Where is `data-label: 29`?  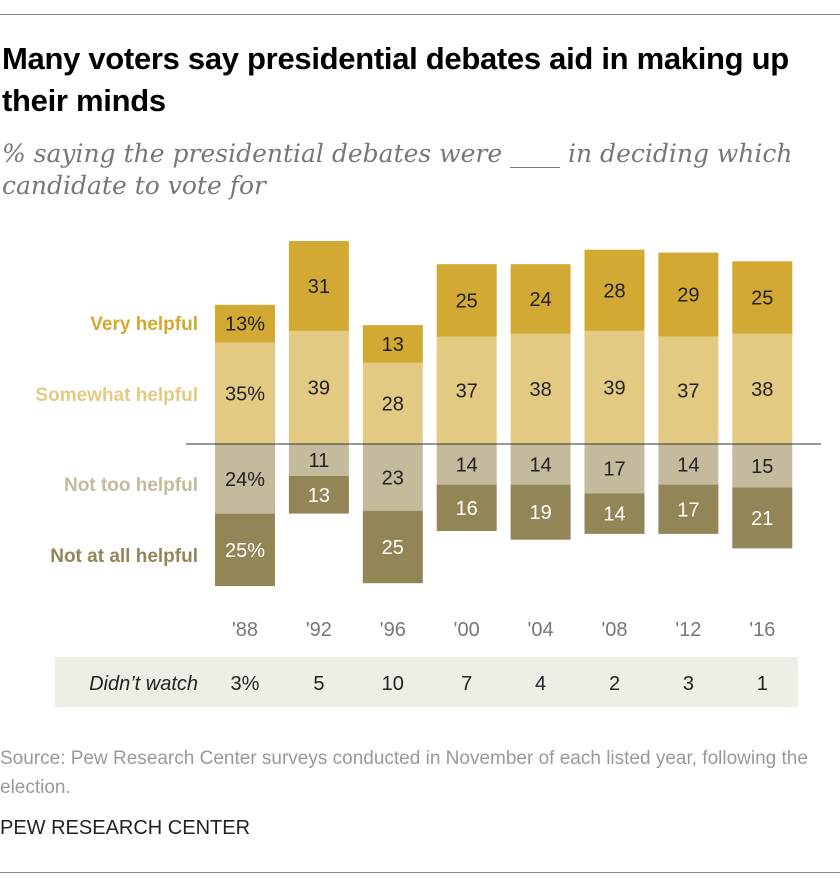
data-label: 29 is located at coordinates (688, 296).